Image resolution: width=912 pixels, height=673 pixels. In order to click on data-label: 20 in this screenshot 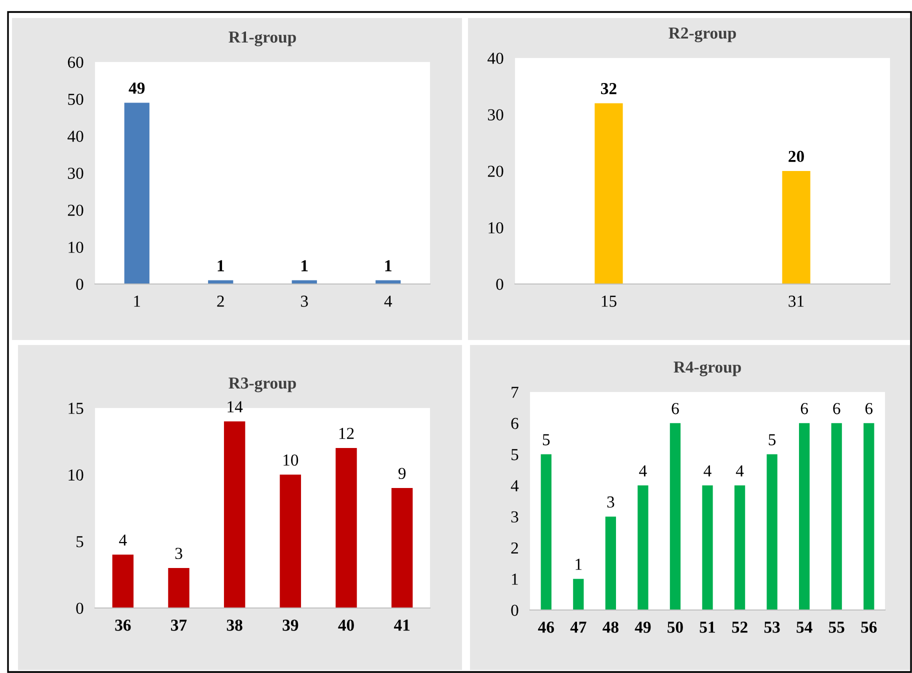, I will do `click(796, 156)`.